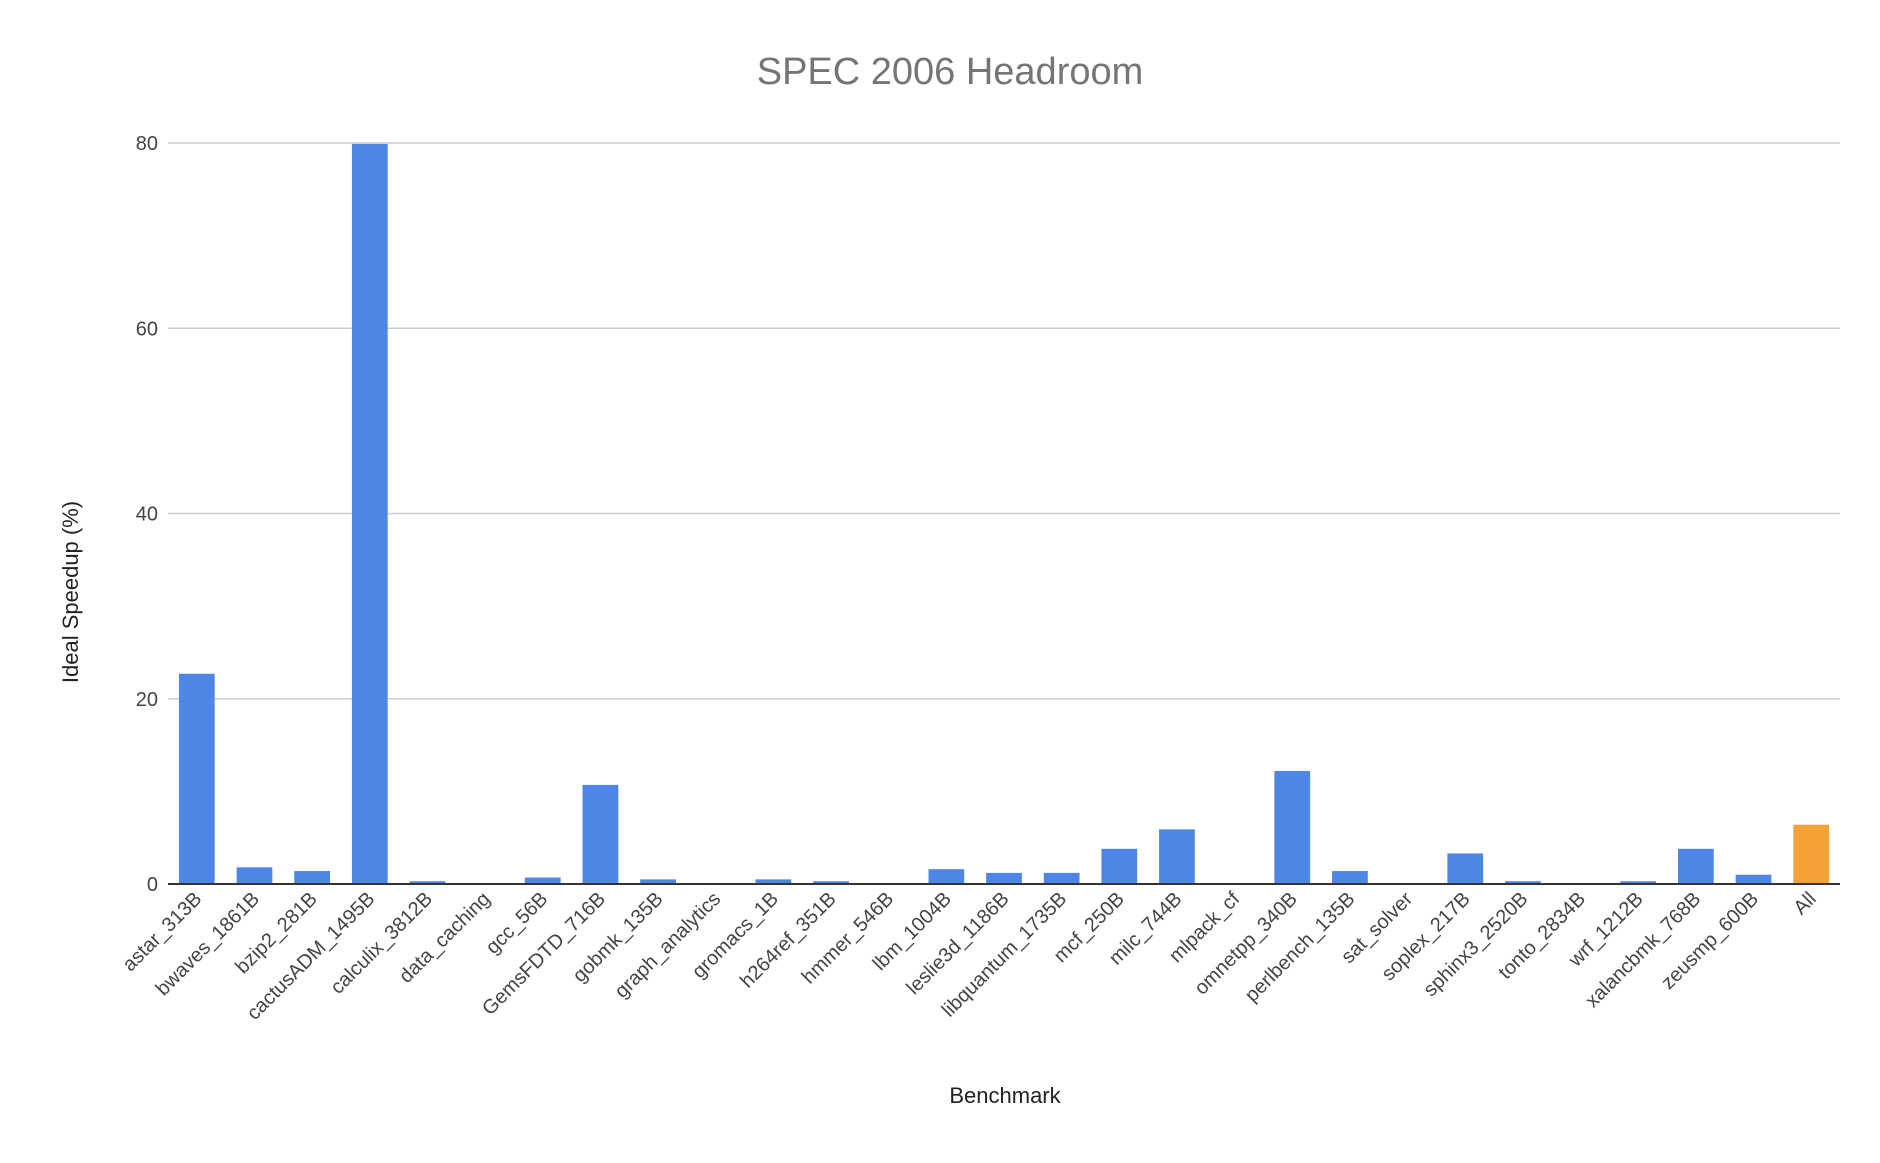  What do you see at coordinates (1005, 1095) in the screenshot?
I see `x-axis-title: Benchmark` at bounding box center [1005, 1095].